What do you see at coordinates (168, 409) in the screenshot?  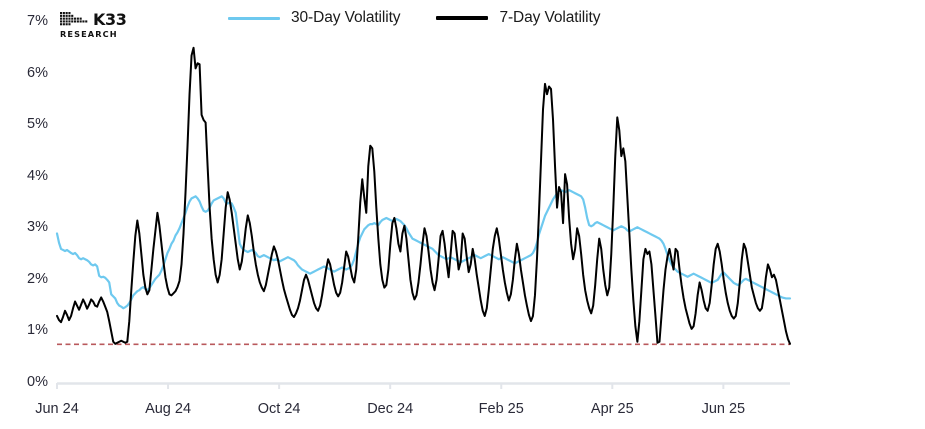 I see `x-tick-label: Aug 24` at bounding box center [168, 409].